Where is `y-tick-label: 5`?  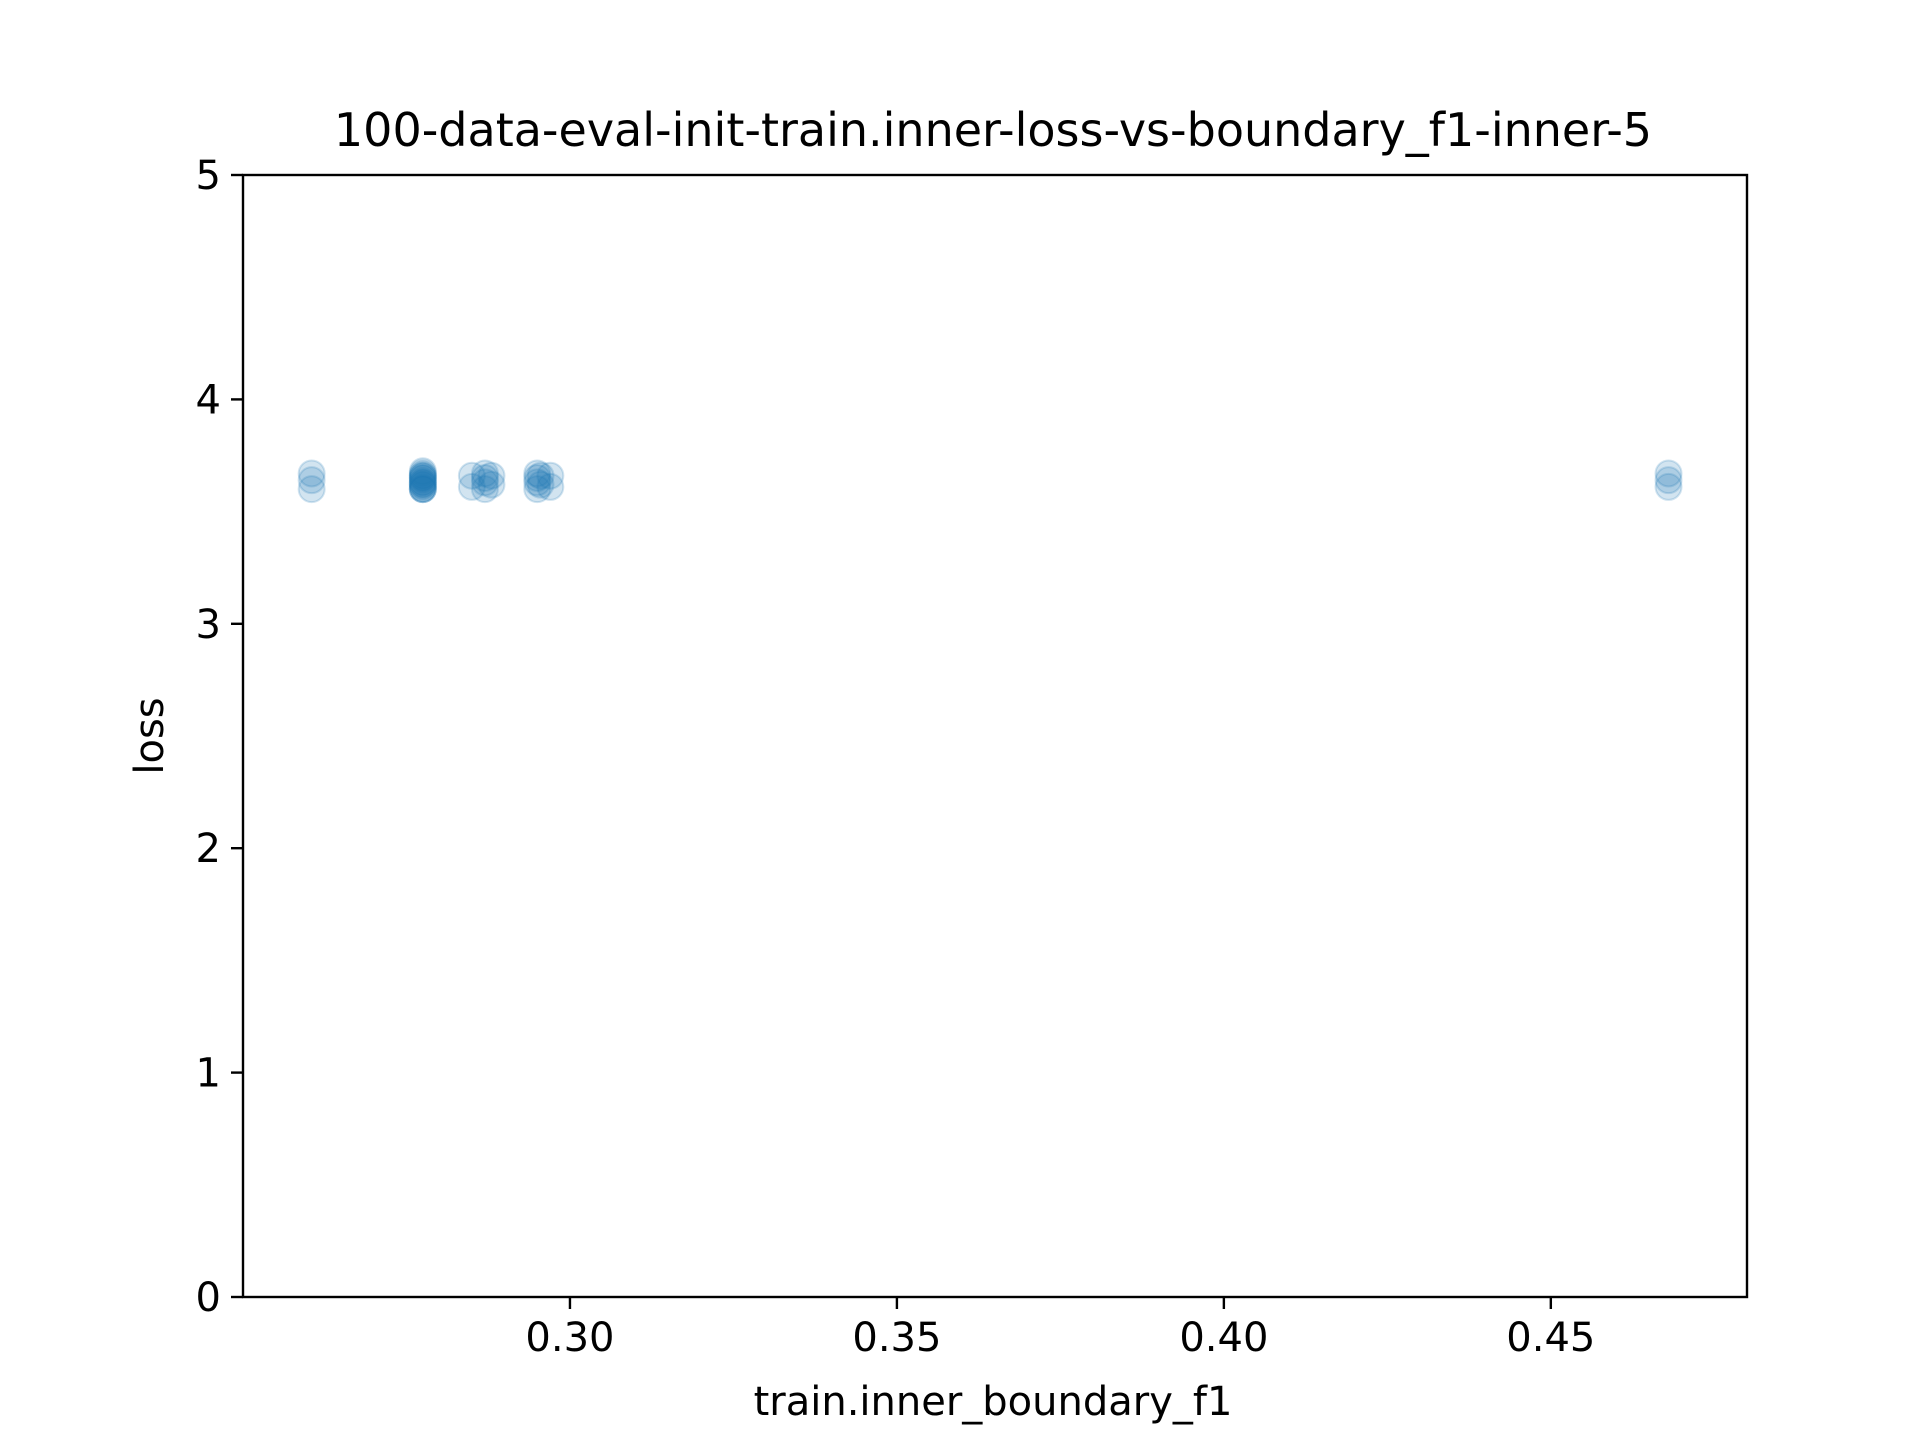
y-tick-label: 5 is located at coordinates (208, 176).